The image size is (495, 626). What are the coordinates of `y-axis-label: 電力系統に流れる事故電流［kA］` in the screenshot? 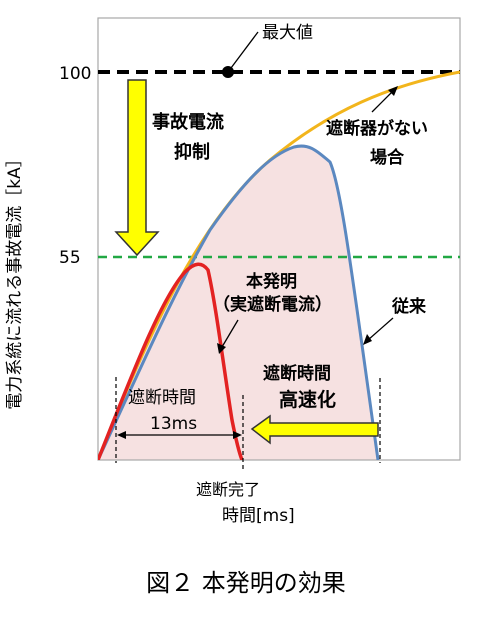 It's located at (15, 279).